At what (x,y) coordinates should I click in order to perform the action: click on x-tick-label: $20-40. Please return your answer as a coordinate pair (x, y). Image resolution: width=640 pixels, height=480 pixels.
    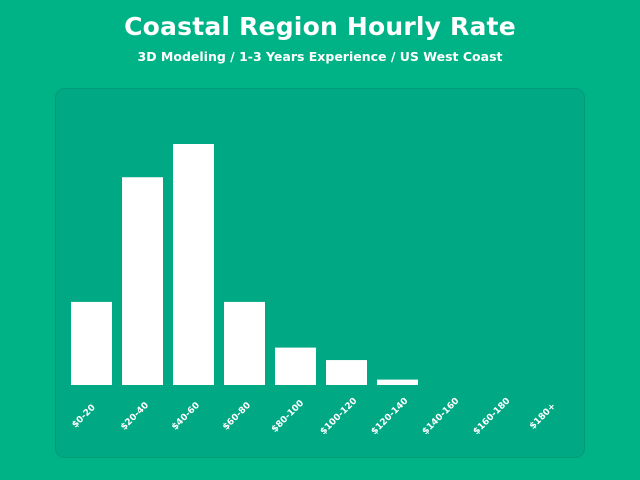
    Looking at the image, I should click on (135, 417).